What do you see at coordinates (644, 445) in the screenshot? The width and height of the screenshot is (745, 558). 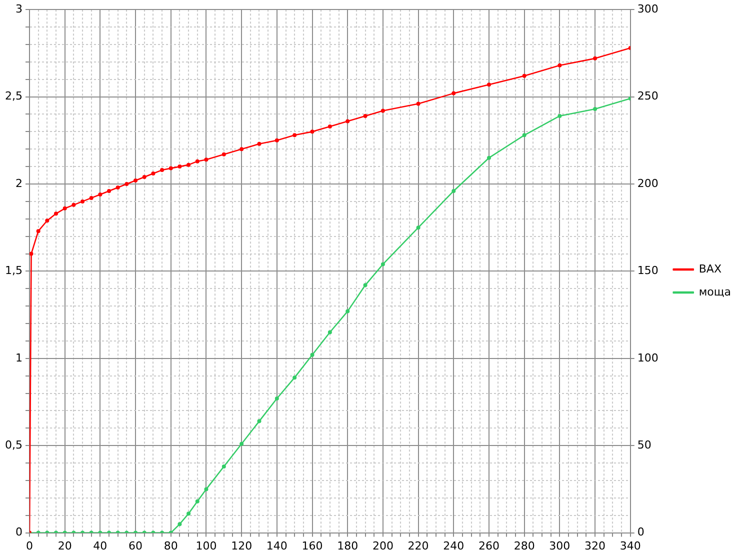 I see `y2-tick-label: 50` at bounding box center [644, 445].